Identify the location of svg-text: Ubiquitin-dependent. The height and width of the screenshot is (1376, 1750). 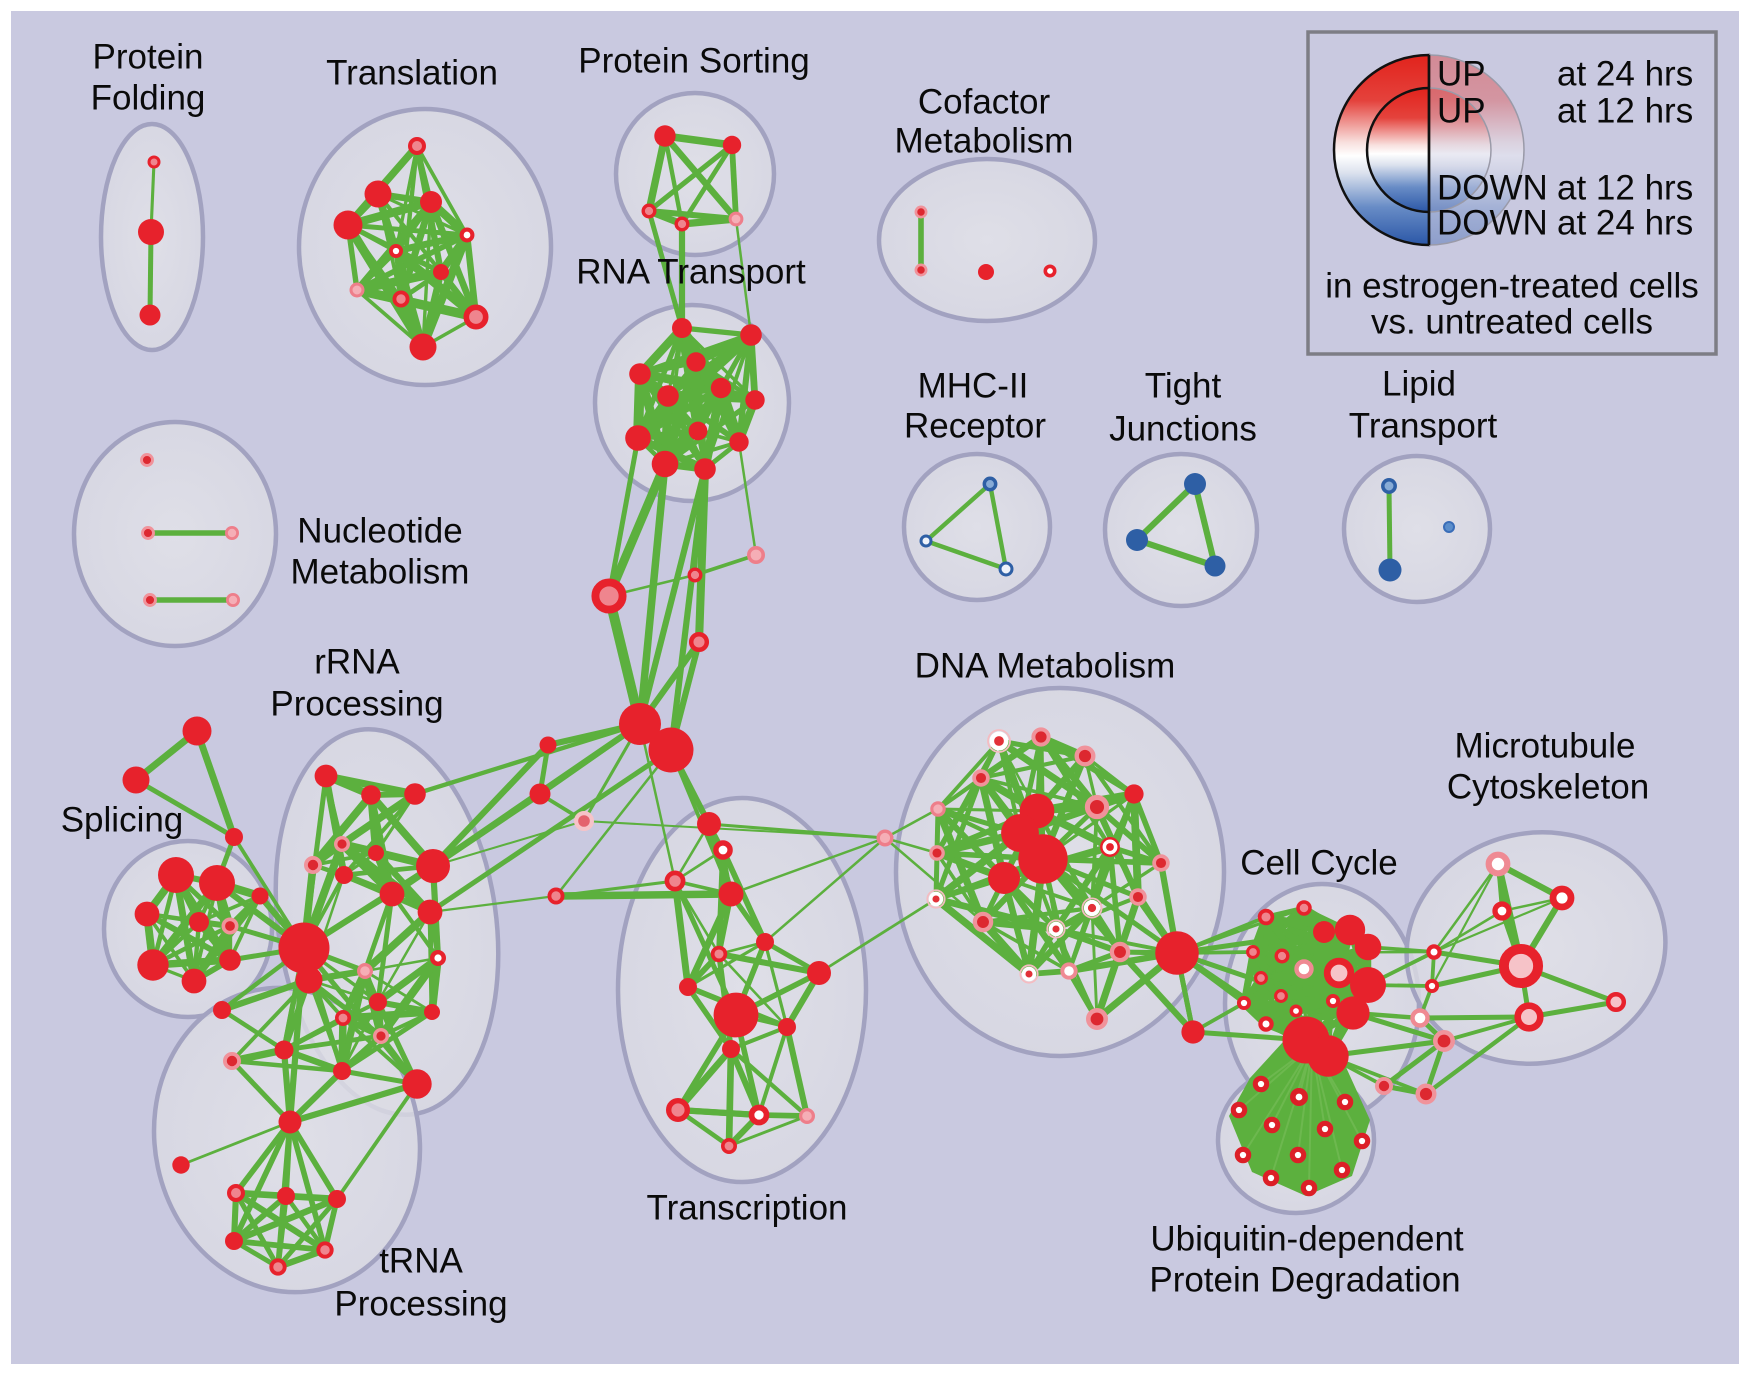
(1307, 1238).